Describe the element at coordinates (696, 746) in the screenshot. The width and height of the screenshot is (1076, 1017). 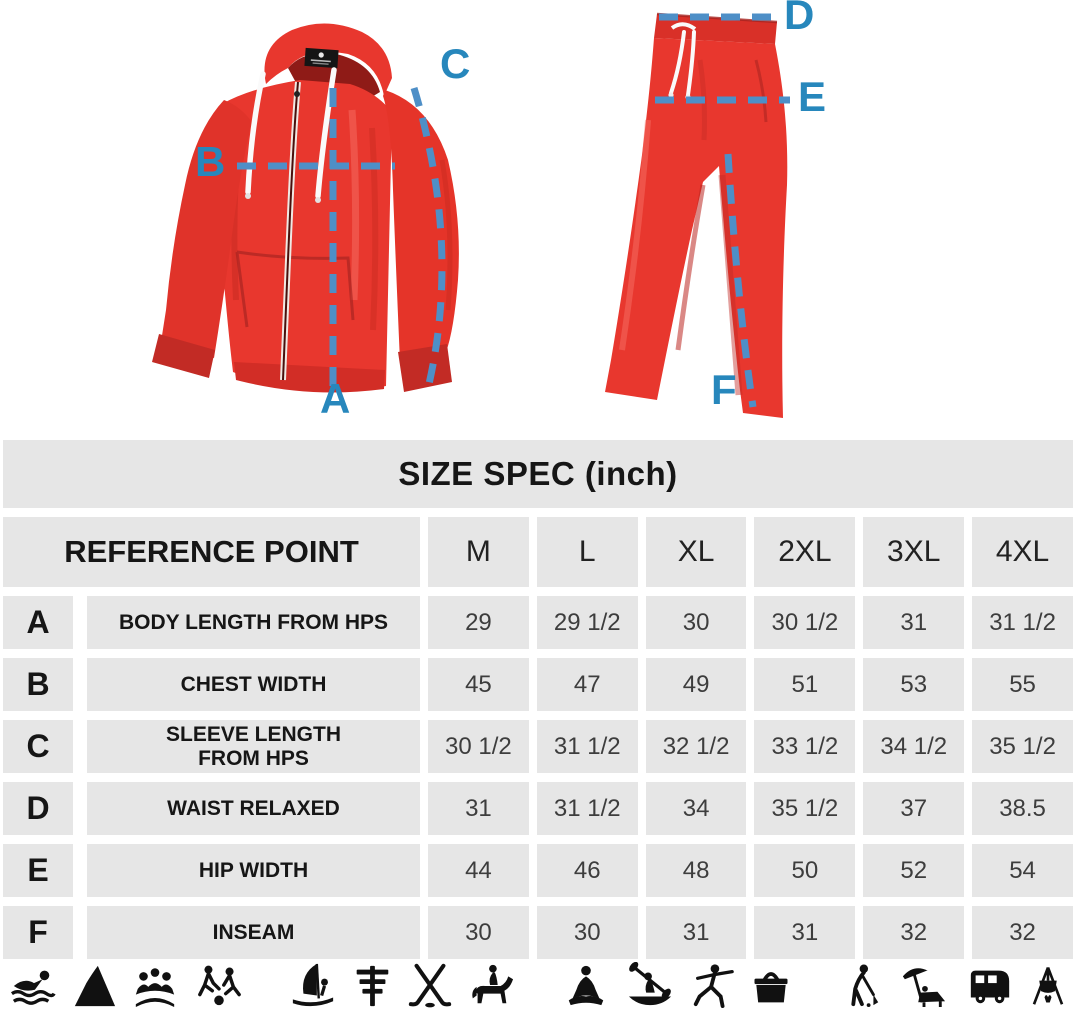
I see `value-cell: 32 1/2` at that location.